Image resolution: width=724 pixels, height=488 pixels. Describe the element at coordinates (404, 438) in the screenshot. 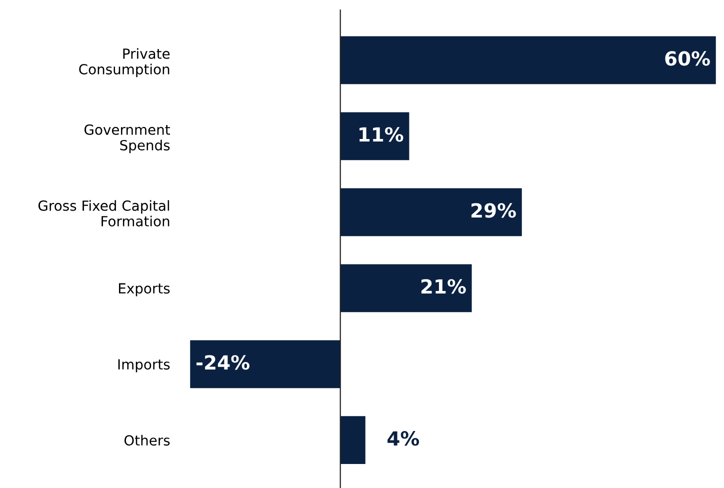

I see `data-label: 4%` at that location.